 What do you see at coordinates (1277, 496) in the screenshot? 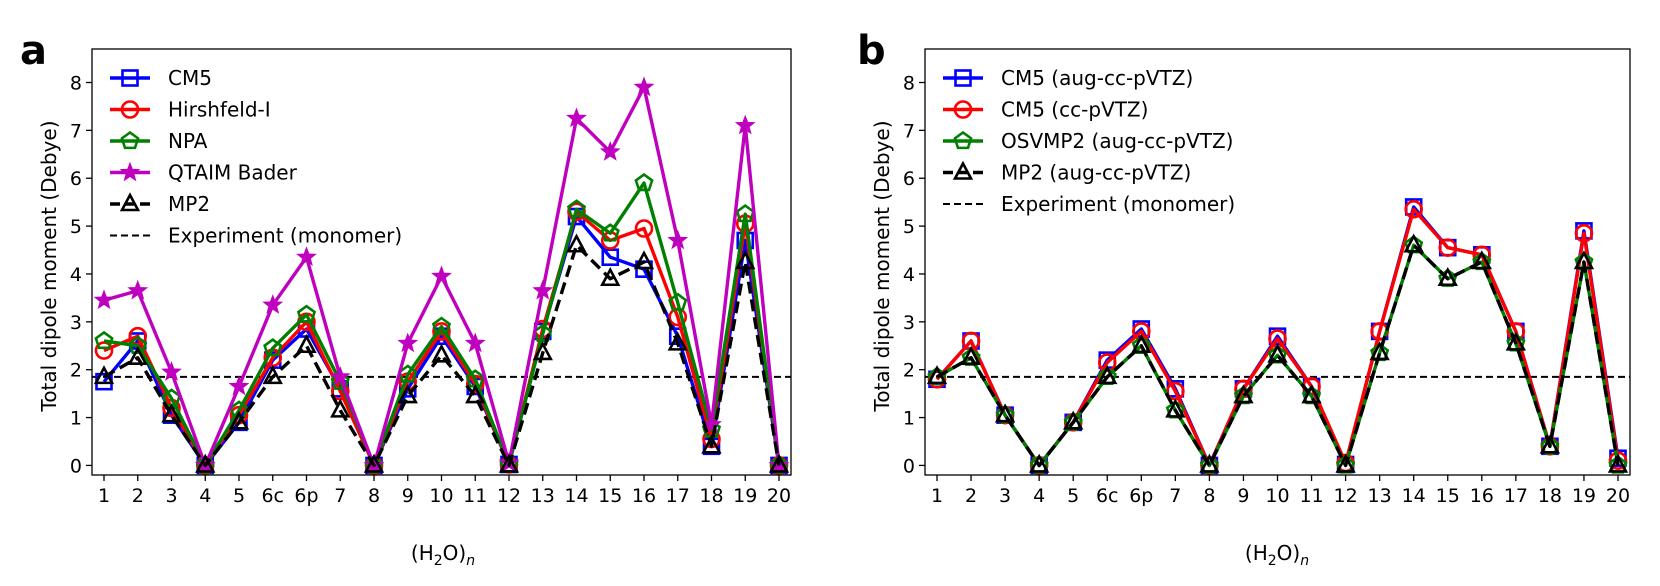
I see `x-tick-label: 10` at bounding box center [1277, 496].